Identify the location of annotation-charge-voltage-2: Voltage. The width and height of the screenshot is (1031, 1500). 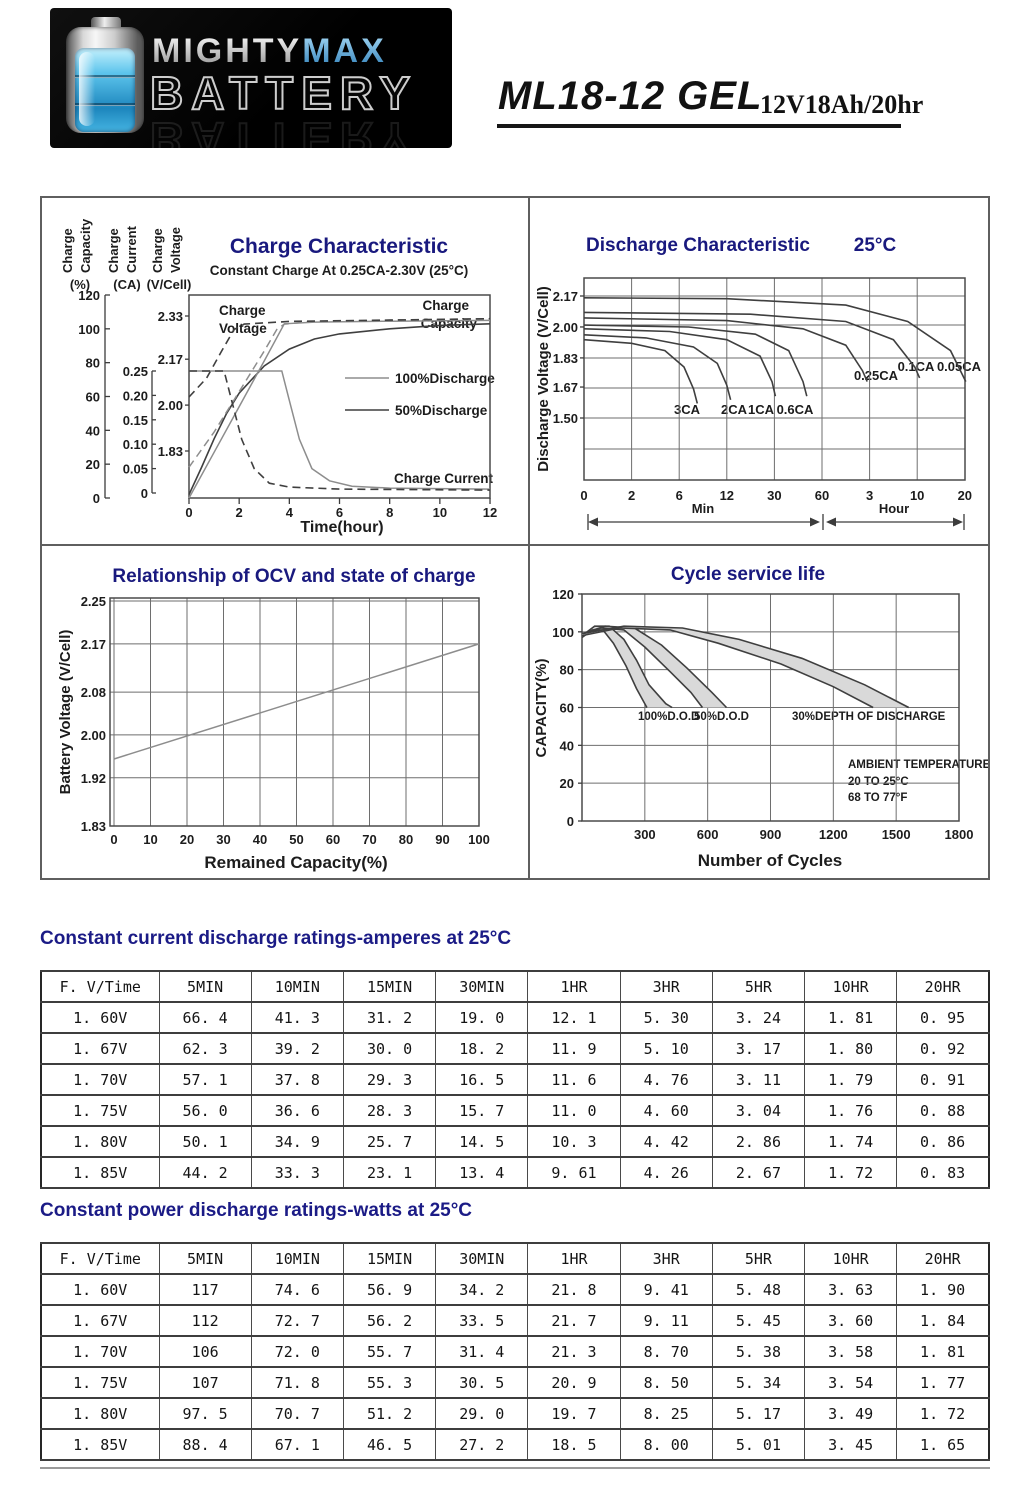
(243, 328).